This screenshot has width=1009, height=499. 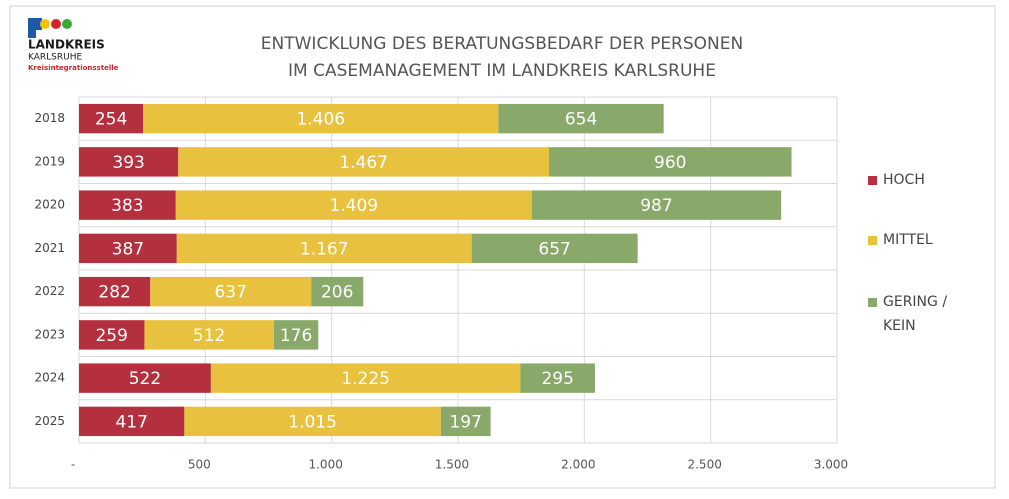 I want to click on value-label: 1.015, so click(x=312, y=422).